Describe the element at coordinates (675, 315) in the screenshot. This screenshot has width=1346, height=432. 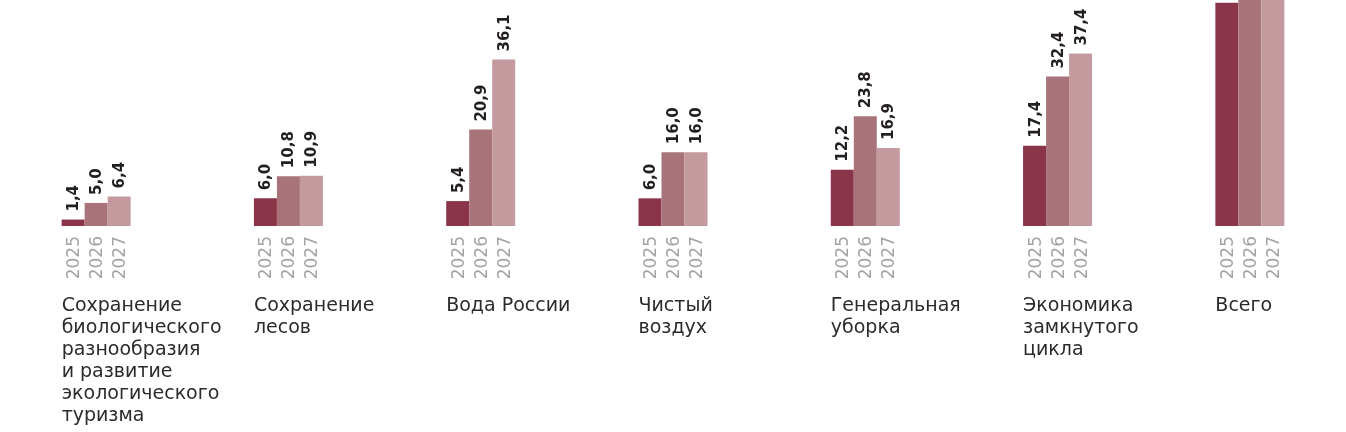
I see `x-tick-label: Чистый воздух` at that location.